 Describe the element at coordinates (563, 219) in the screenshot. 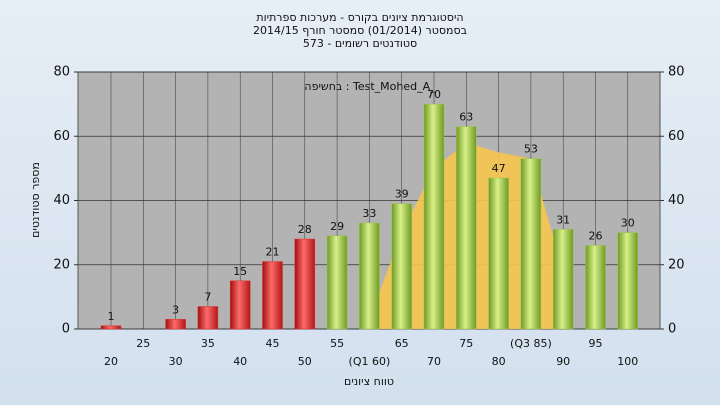

I see `value-label: 31` at that location.